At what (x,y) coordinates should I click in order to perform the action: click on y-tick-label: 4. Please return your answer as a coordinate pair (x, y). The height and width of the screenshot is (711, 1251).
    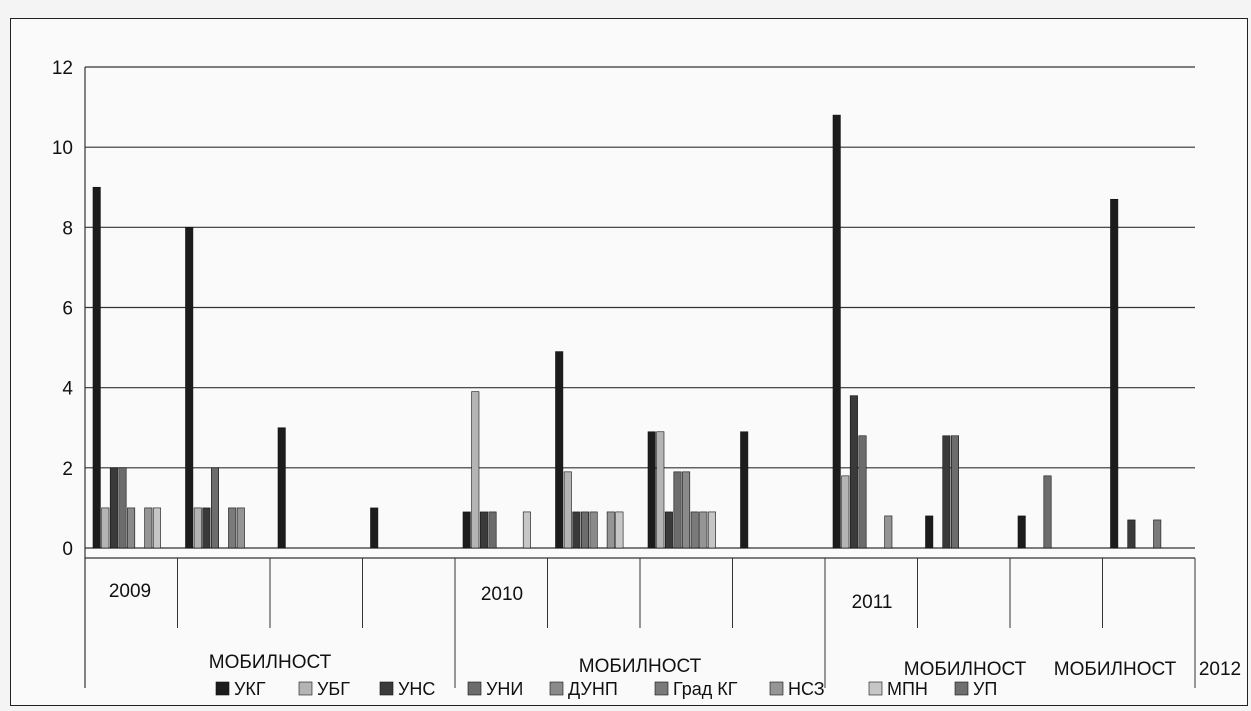
    Looking at the image, I should click on (67, 389).